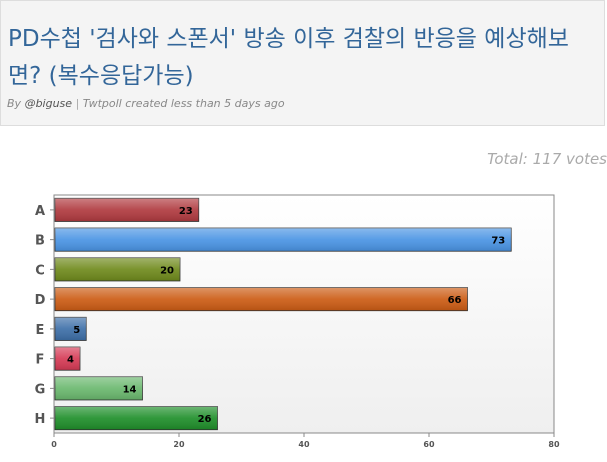 This screenshot has height=462, width=607. What do you see at coordinates (76, 330) in the screenshot?
I see `value-label-e: 5` at bounding box center [76, 330].